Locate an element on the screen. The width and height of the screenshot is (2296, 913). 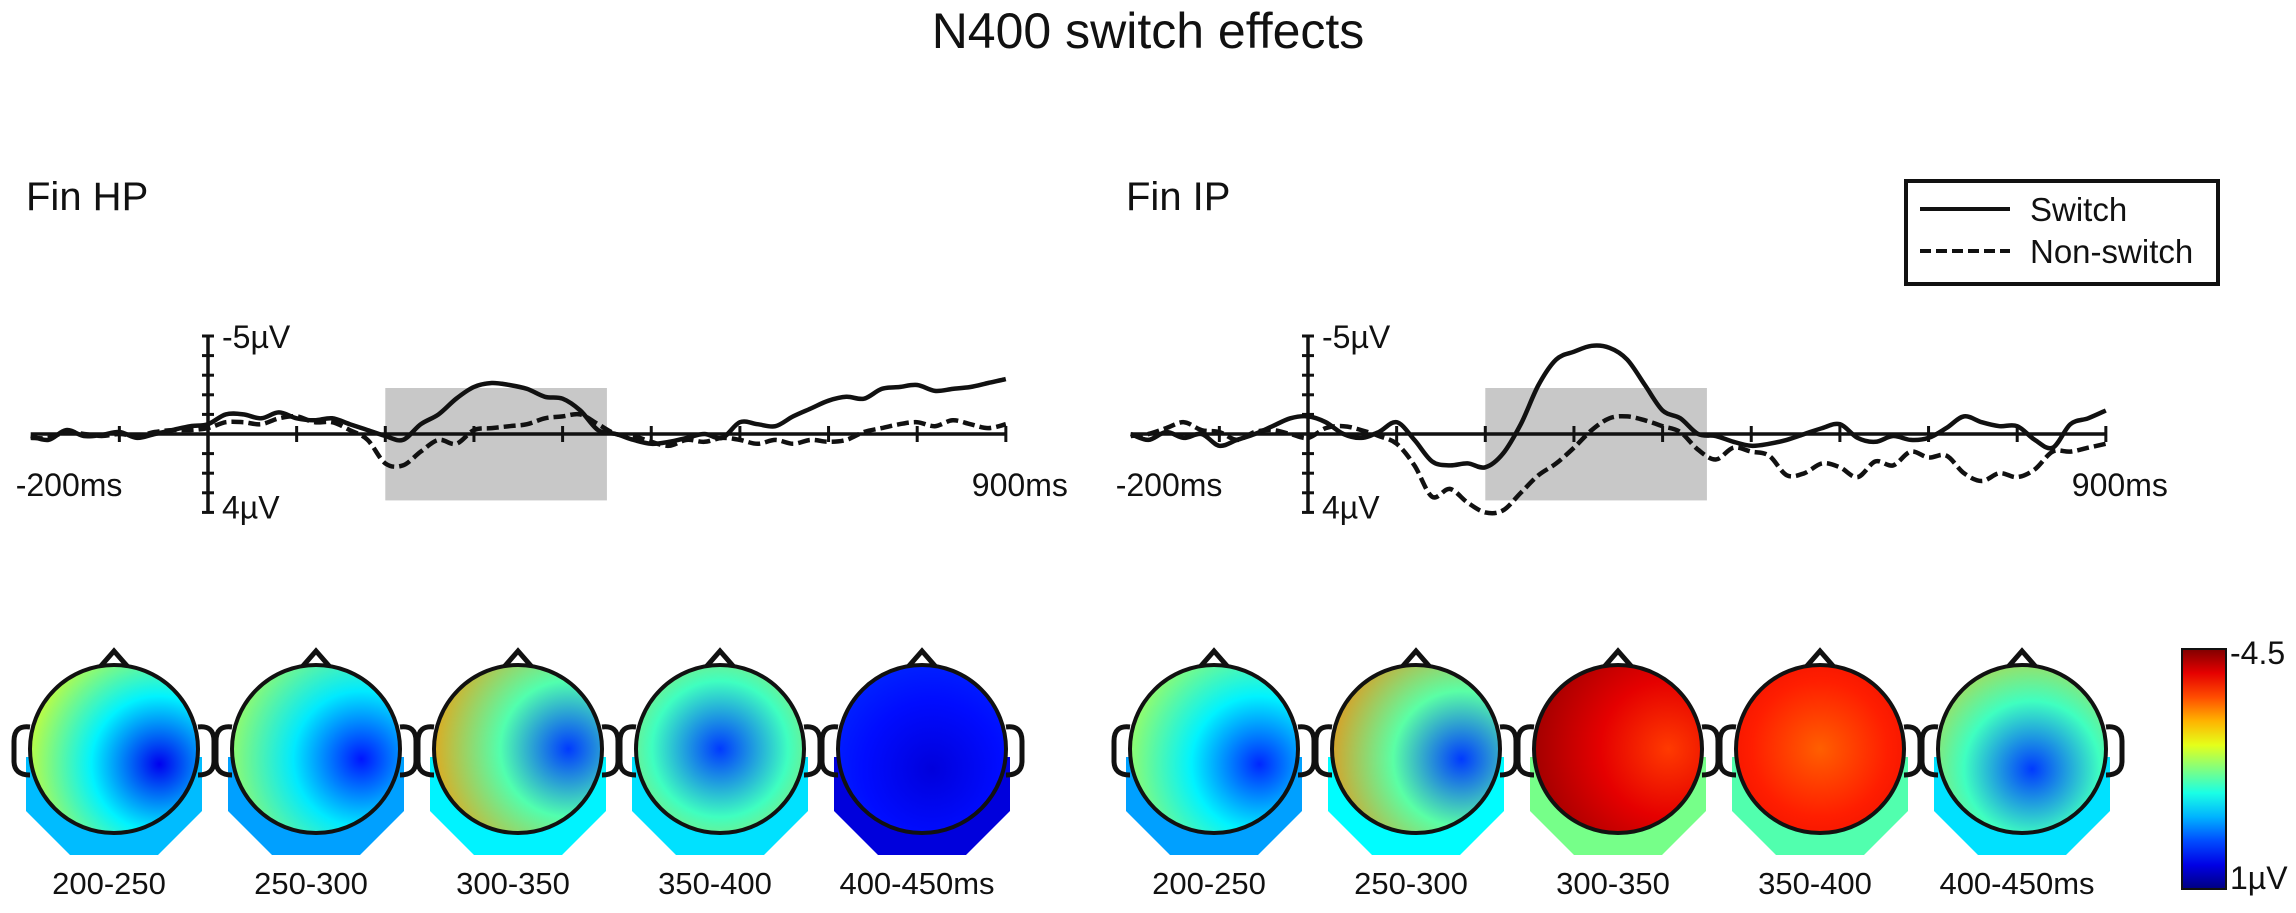
legend: Switch Non-switch is located at coordinates (2062, 232).